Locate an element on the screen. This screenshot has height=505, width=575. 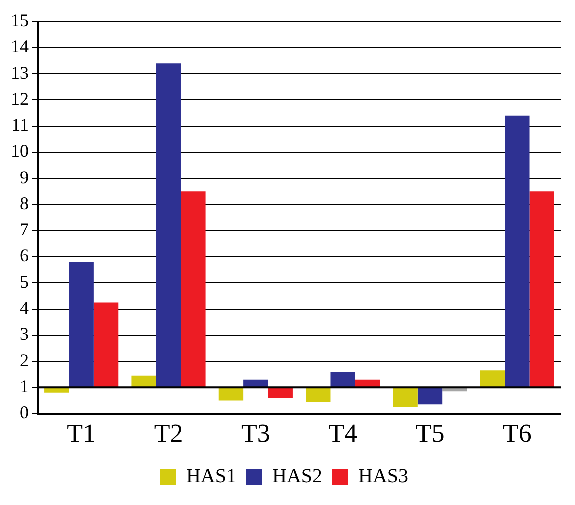
y-tick-label: 11 is located at coordinates (20, 125).